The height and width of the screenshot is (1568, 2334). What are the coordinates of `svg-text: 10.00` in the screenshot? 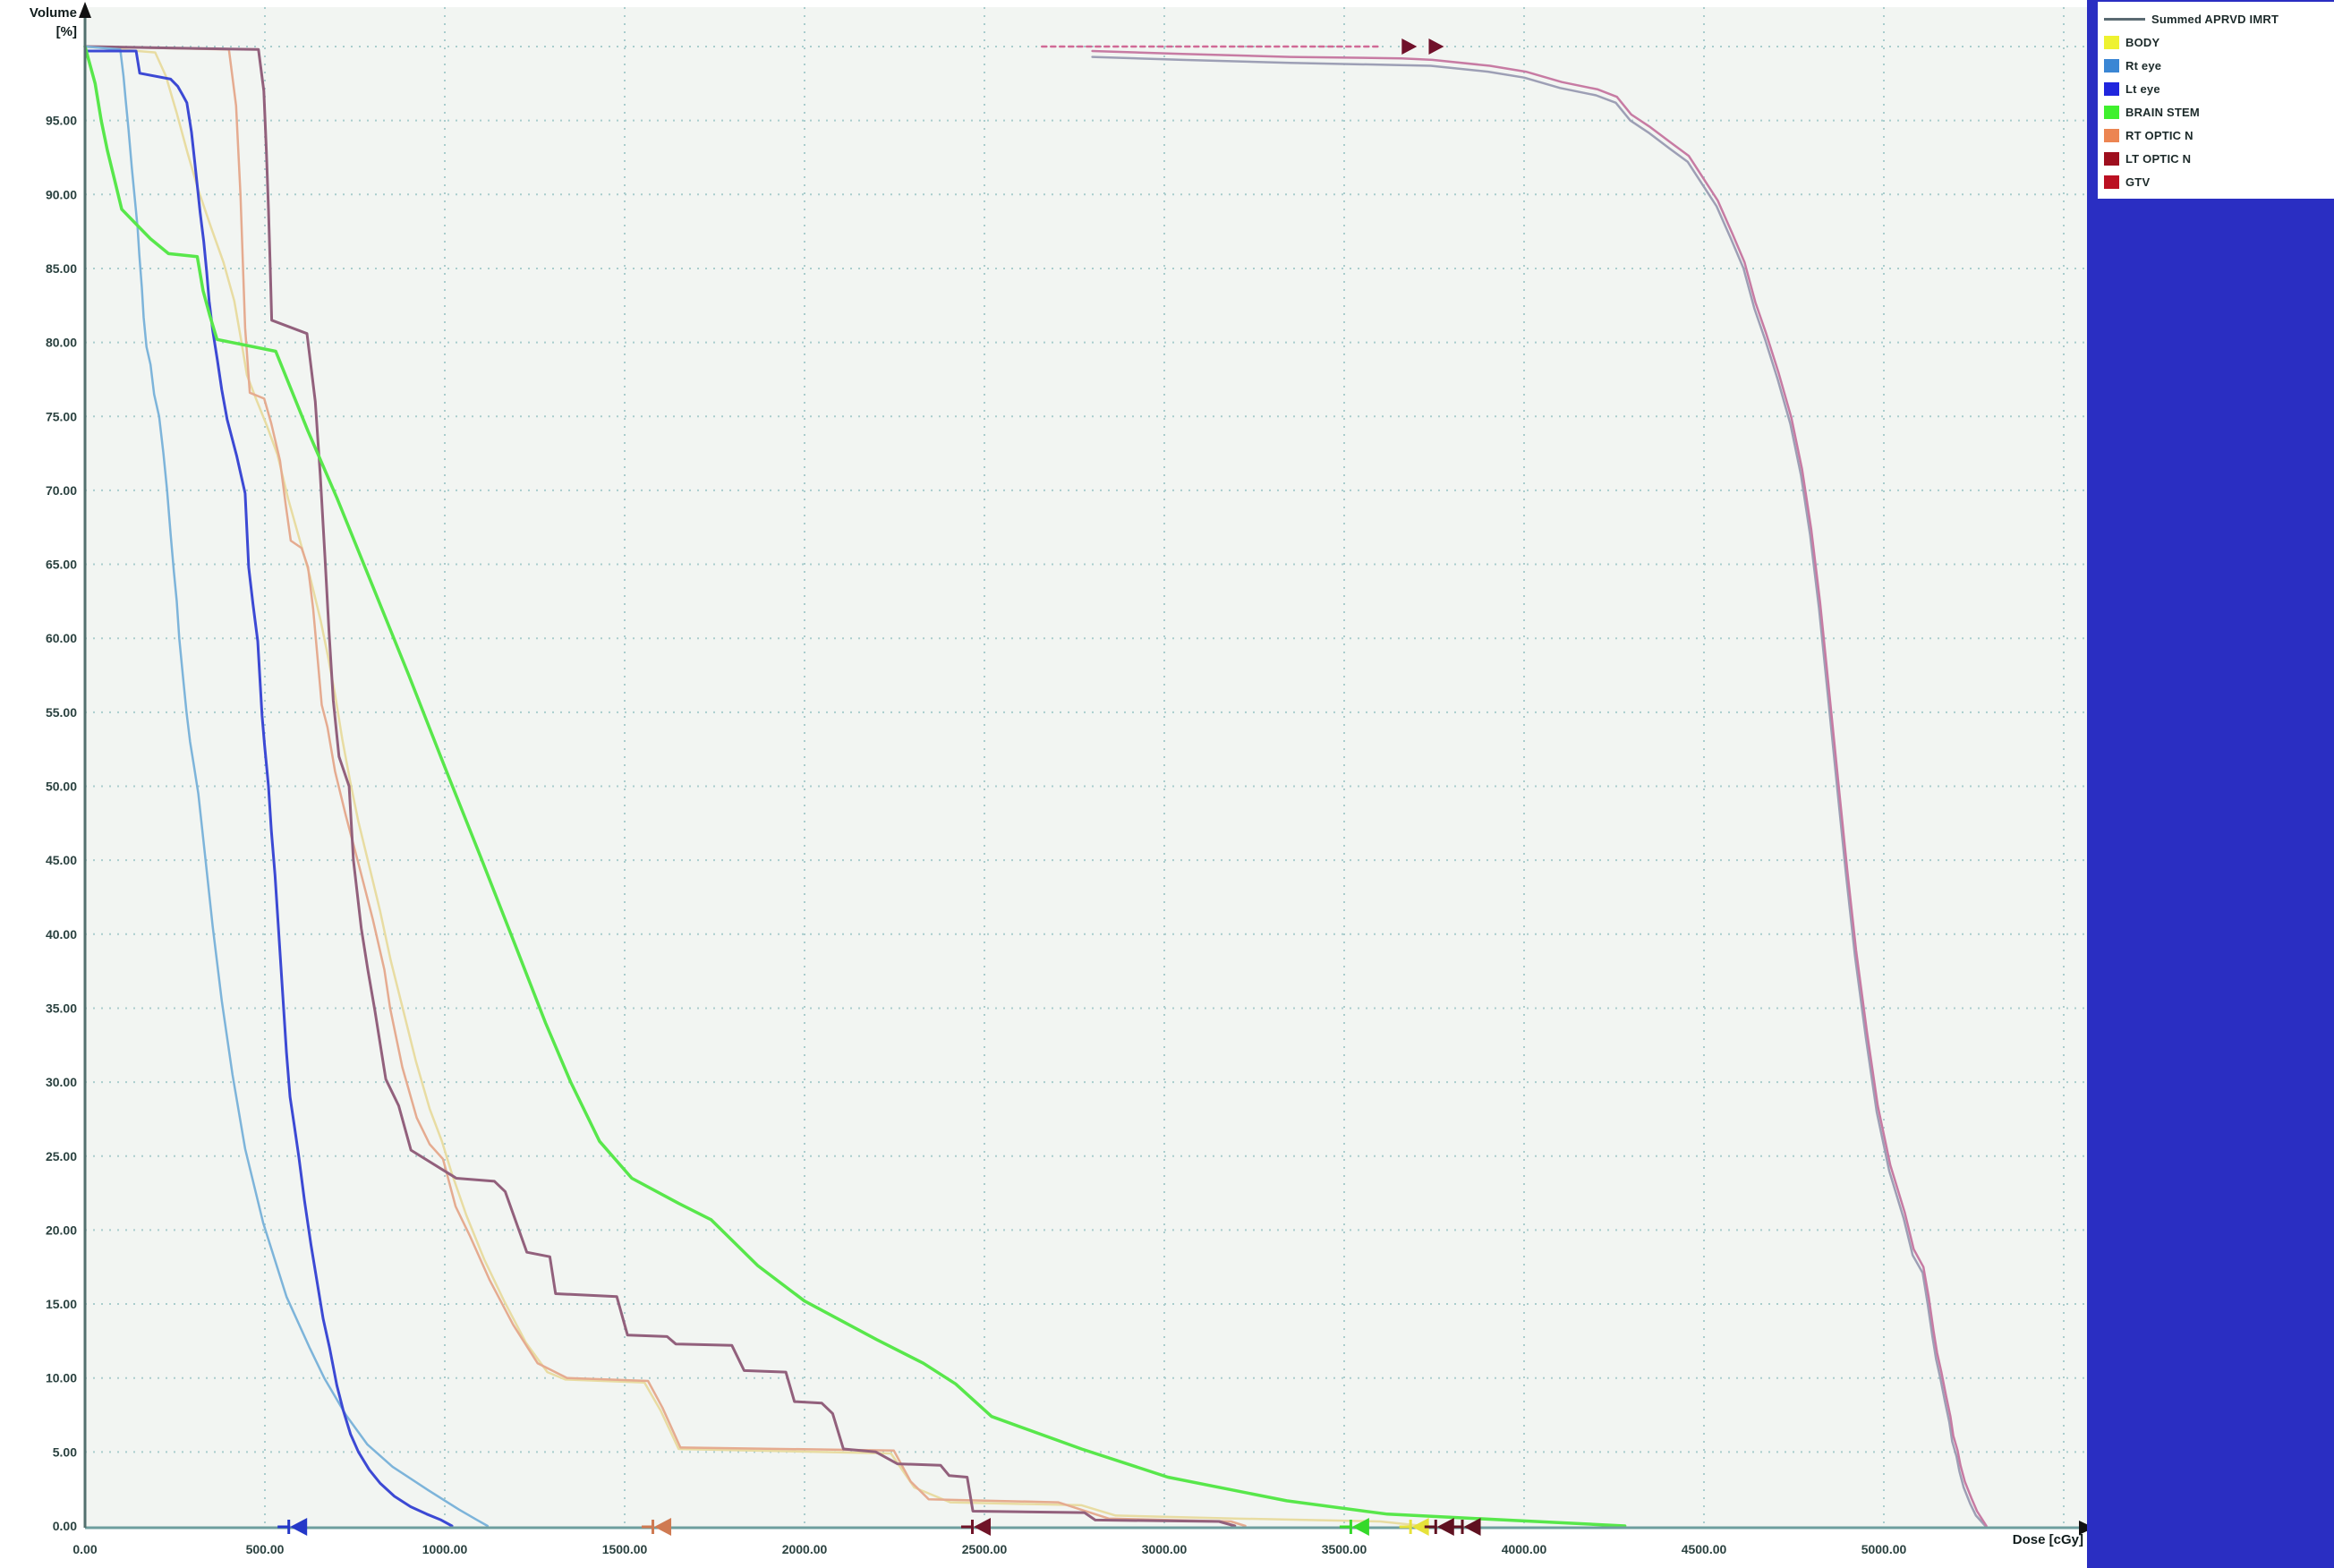 It's located at (61, 1378).